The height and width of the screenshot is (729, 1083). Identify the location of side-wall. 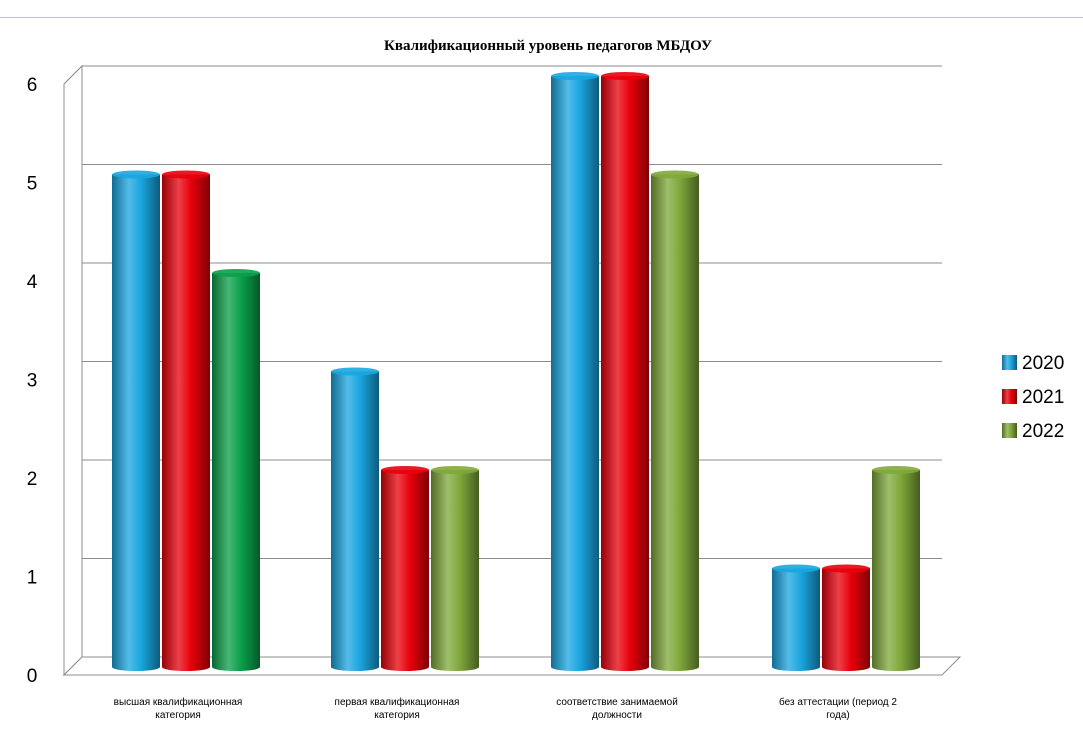
(73, 370).